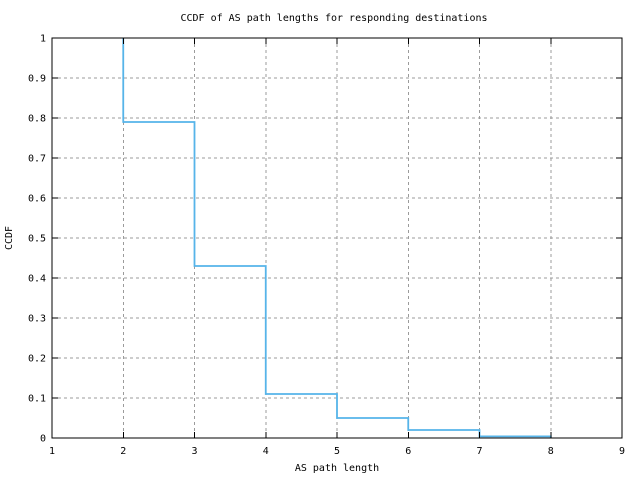 The height and width of the screenshot is (480, 640). Describe the element at coordinates (37, 319) in the screenshot. I see `y-tick-label: 0.3` at that location.